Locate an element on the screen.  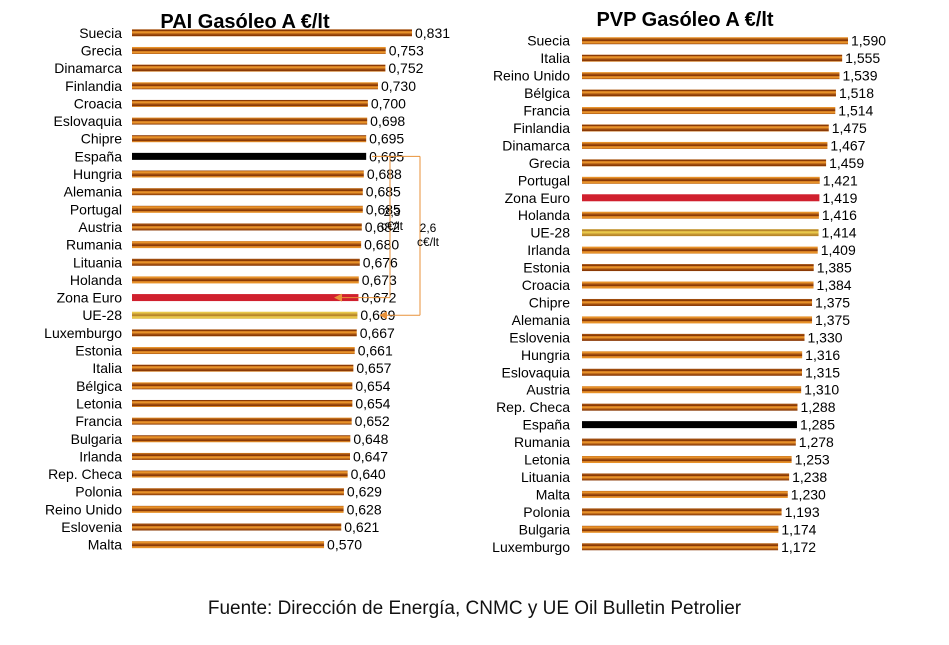
value-label: 1,278 is located at coordinates (816, 442).